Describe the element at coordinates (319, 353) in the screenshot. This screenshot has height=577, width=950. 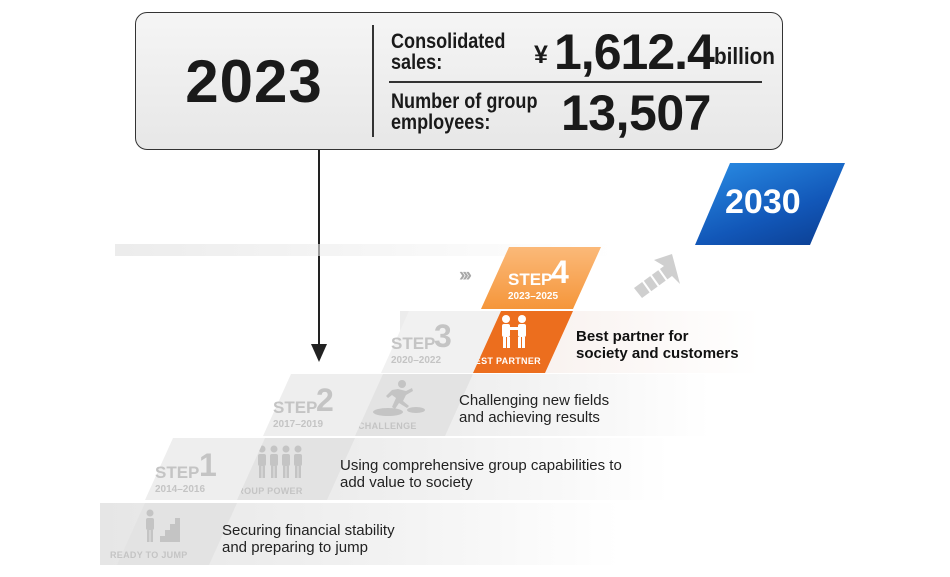
I see `down-arrow-head` at that location.